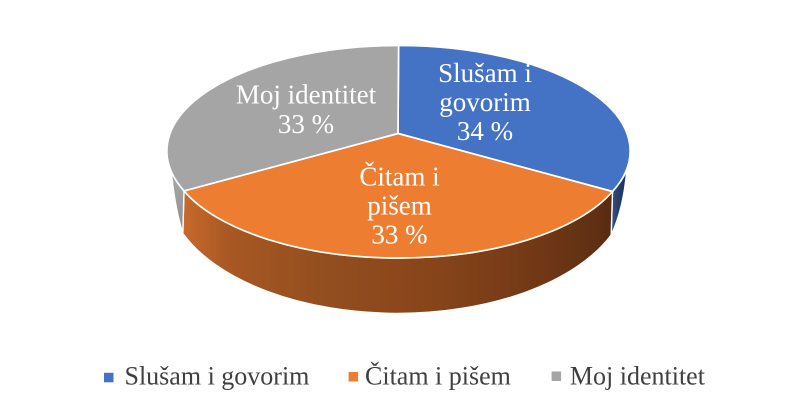  Describe the element at coordinates (485, 73) in the screenshot. I see `svg-text: Slušam i` at that location.